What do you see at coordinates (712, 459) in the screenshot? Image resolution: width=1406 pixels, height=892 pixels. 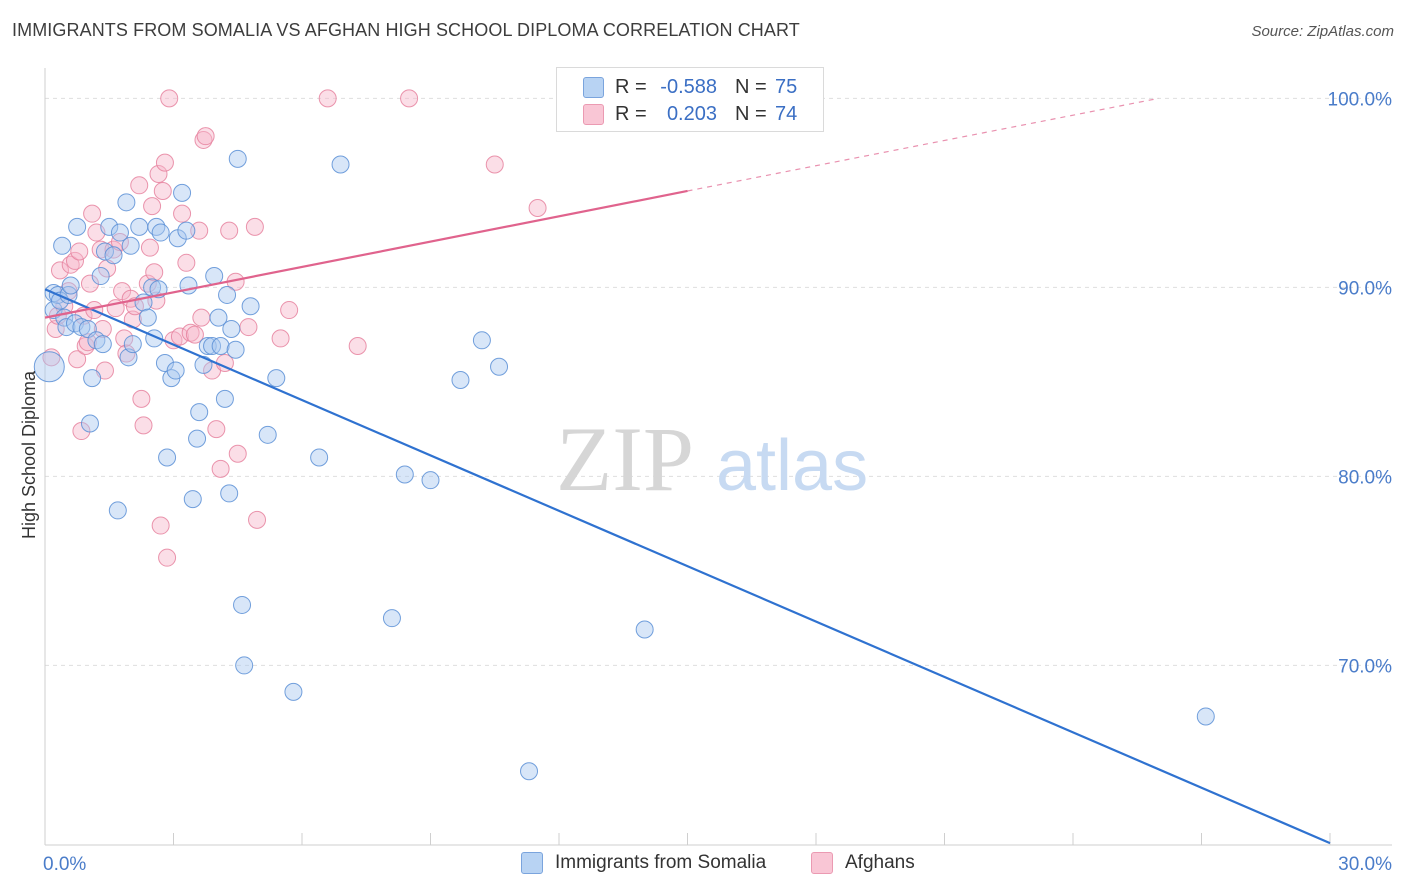 I see `watermark: ZIP atlas` at bounding box center [712, 459].